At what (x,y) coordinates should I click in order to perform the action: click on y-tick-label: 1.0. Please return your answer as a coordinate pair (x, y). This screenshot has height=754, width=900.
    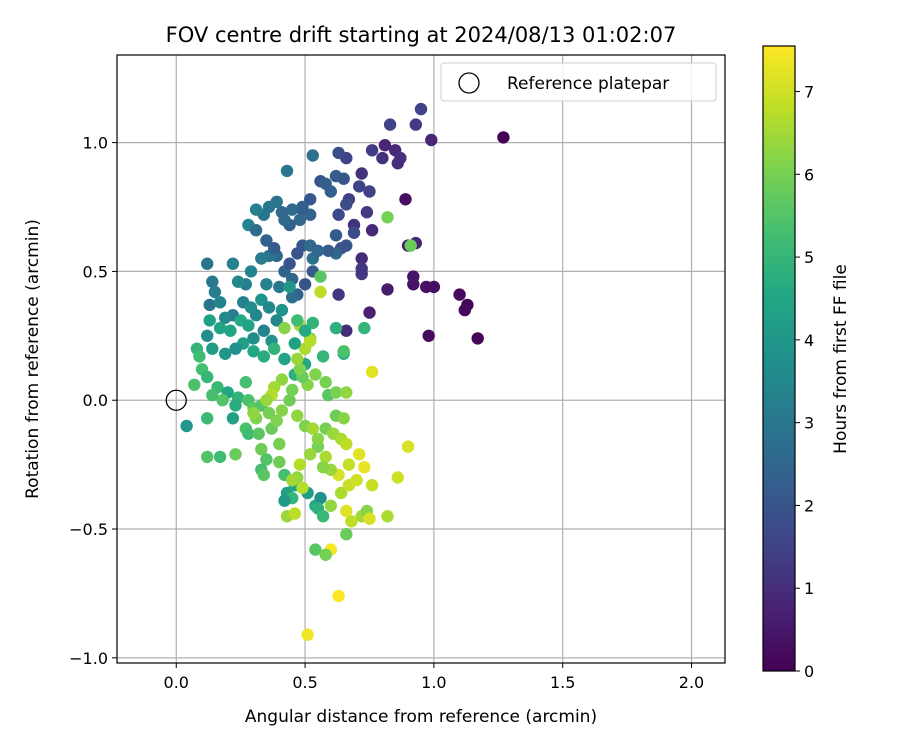
    Looking at the image, I should click on (95, 143).